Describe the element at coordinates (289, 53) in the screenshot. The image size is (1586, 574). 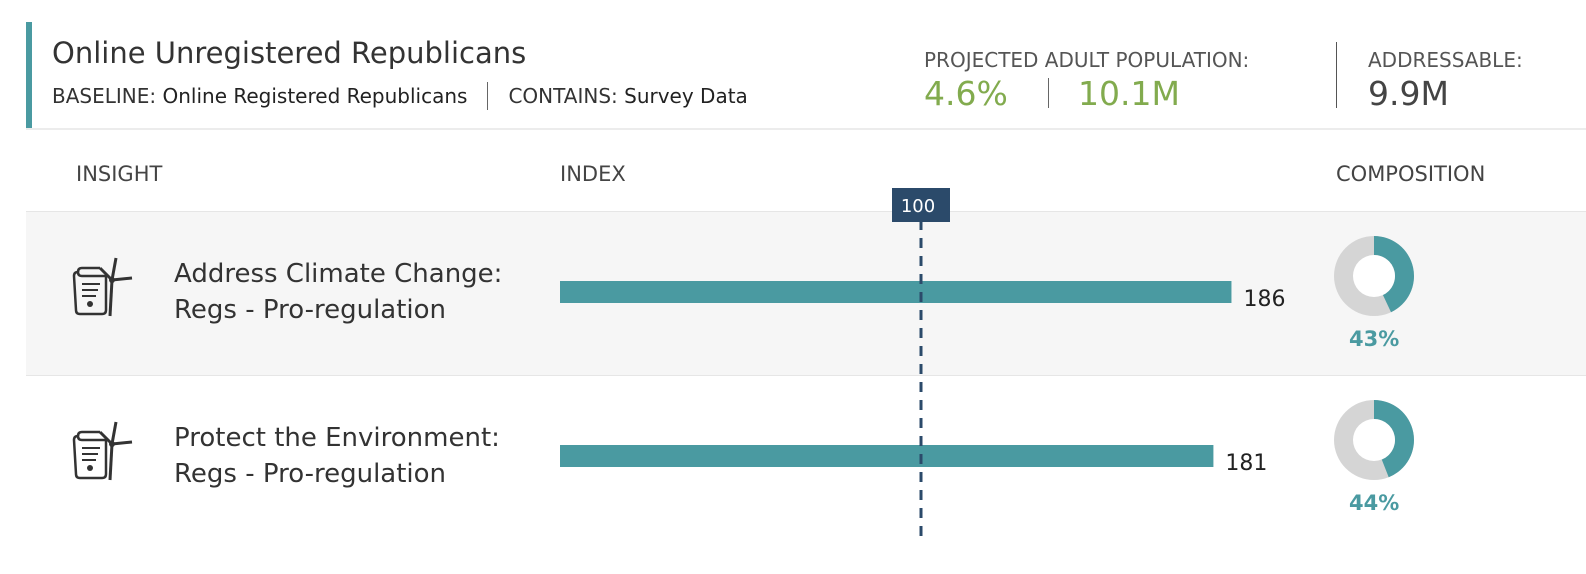
I see `segment-title: Online Unregistered Republicans` at that location.